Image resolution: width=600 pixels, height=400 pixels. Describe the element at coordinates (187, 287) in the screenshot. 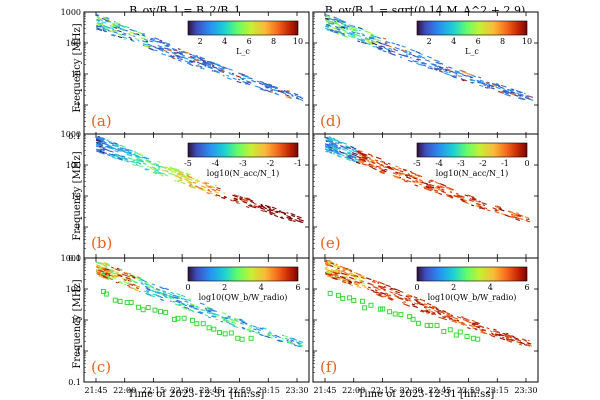

I see `colorbar-tick-label: 0` at that location.